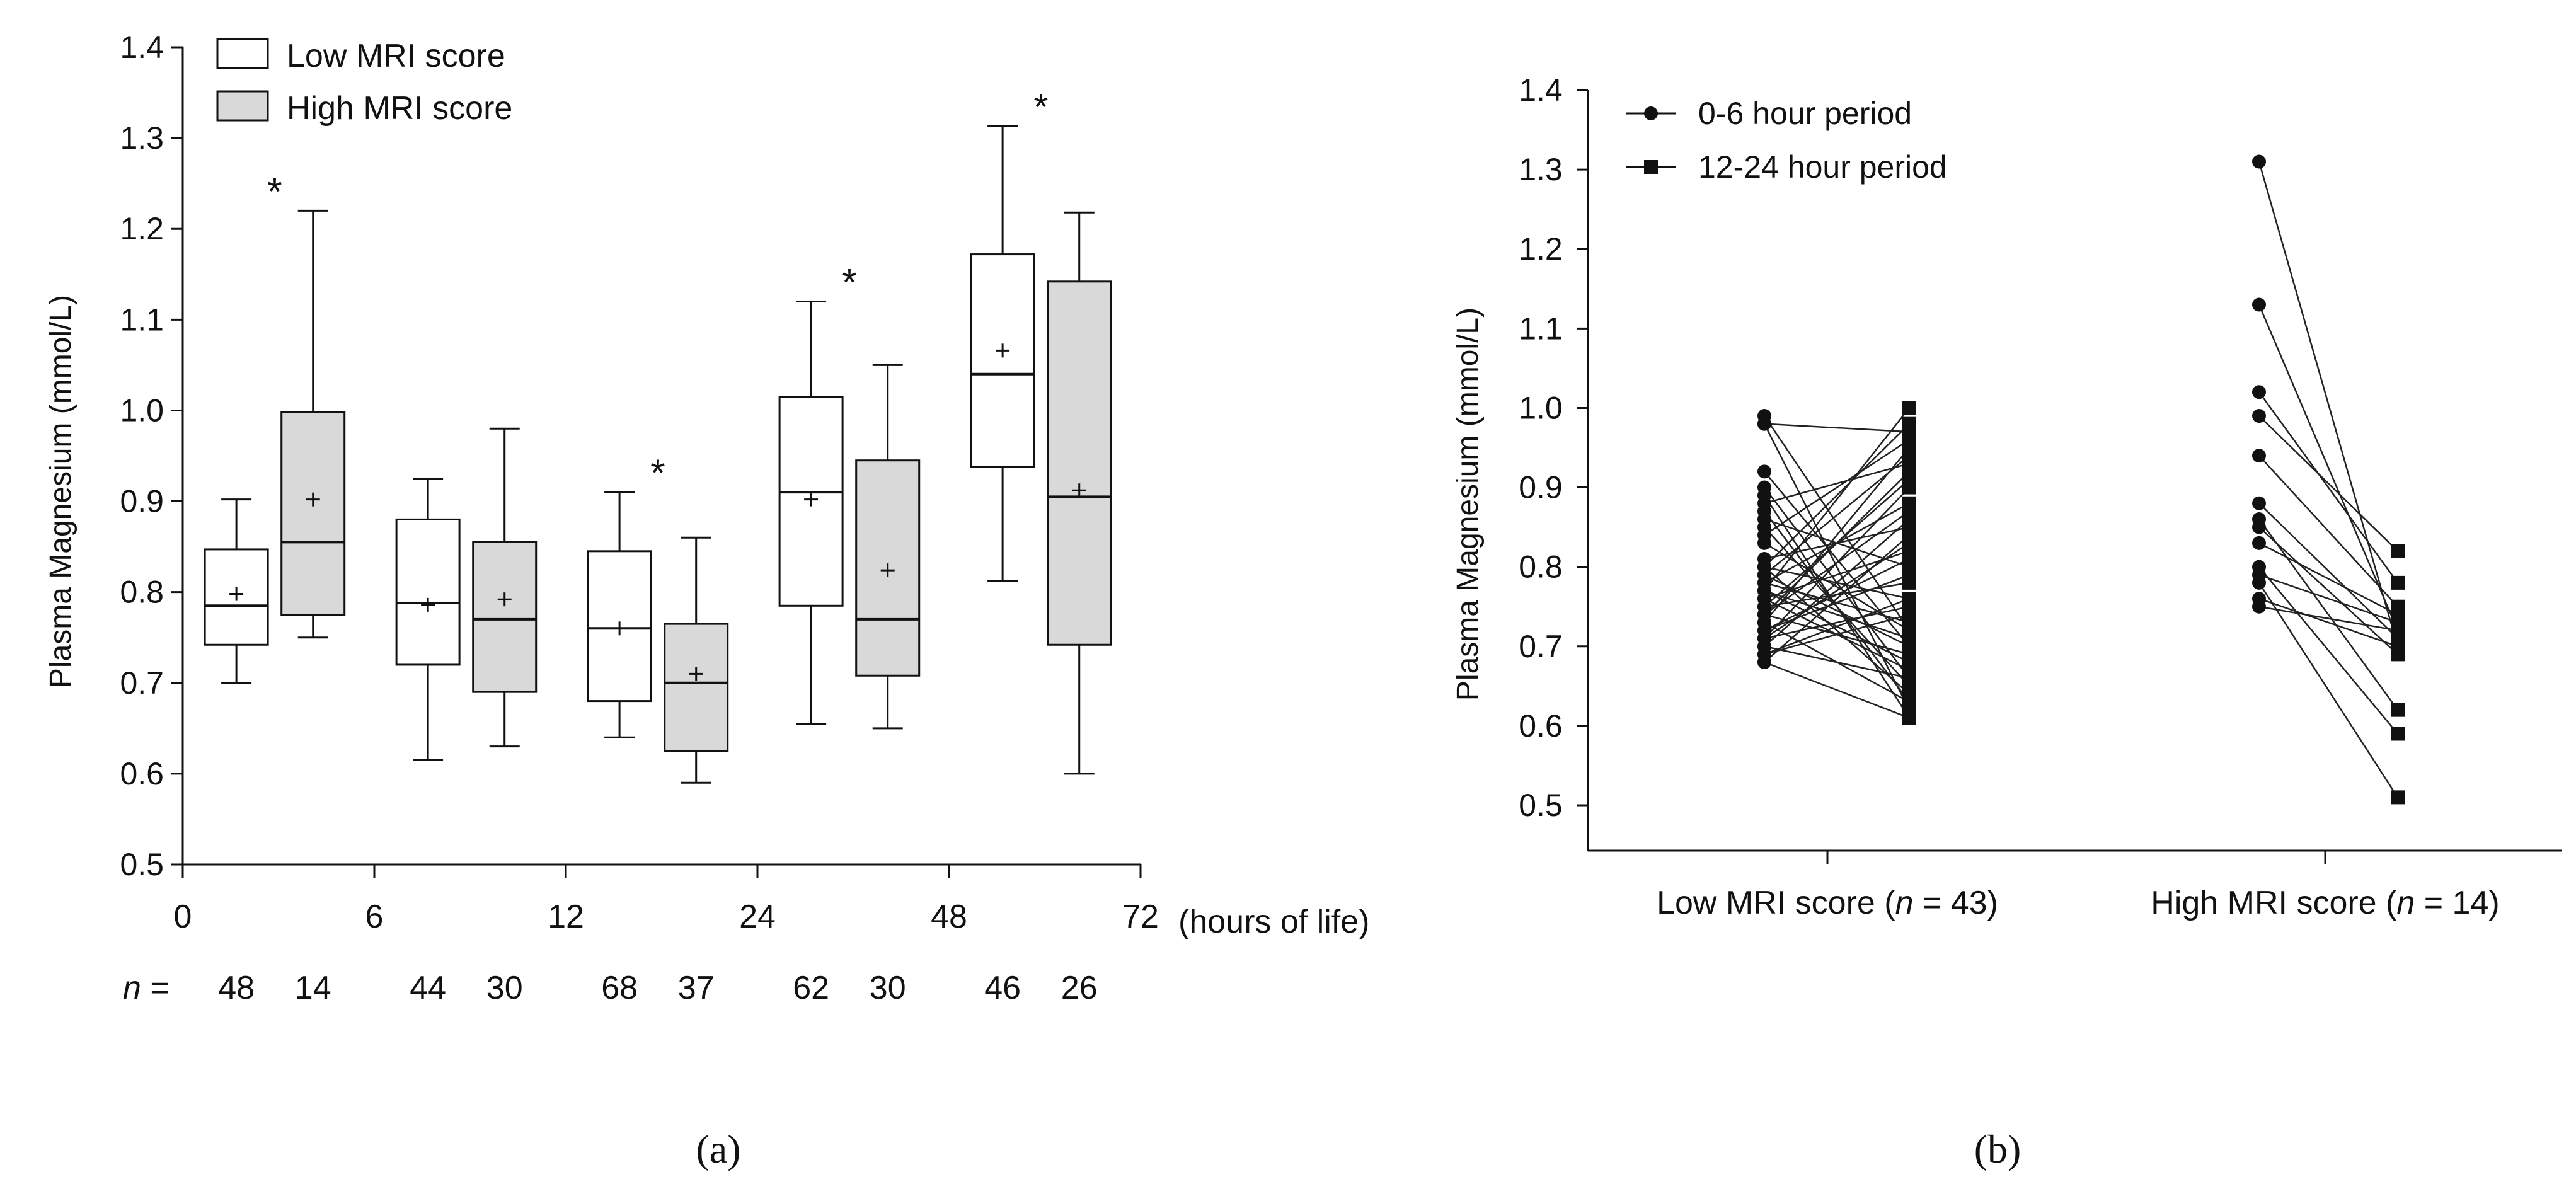 The image size is (2576, 1189). What do you see at coordinates (1541, 90) in the screenshot?
I see `panel-b-y-tick-label: 1.4` at bounding box center [1541, 90].